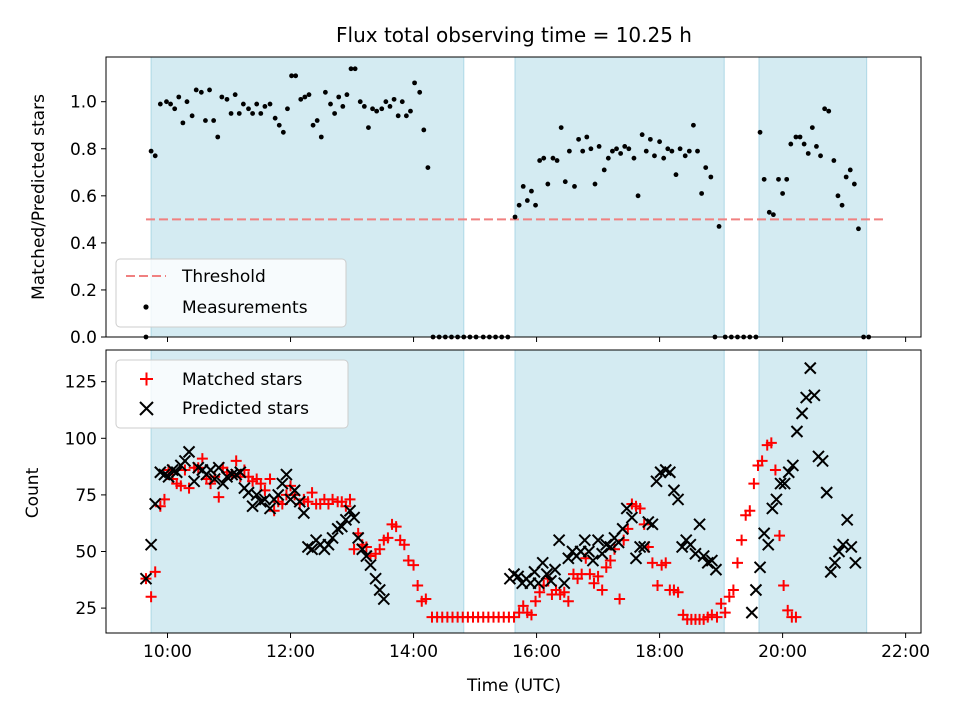  What do you see at coordinates (231, 293) in the screenshot?
I see `legend-box` at bounding box center [231, 293].